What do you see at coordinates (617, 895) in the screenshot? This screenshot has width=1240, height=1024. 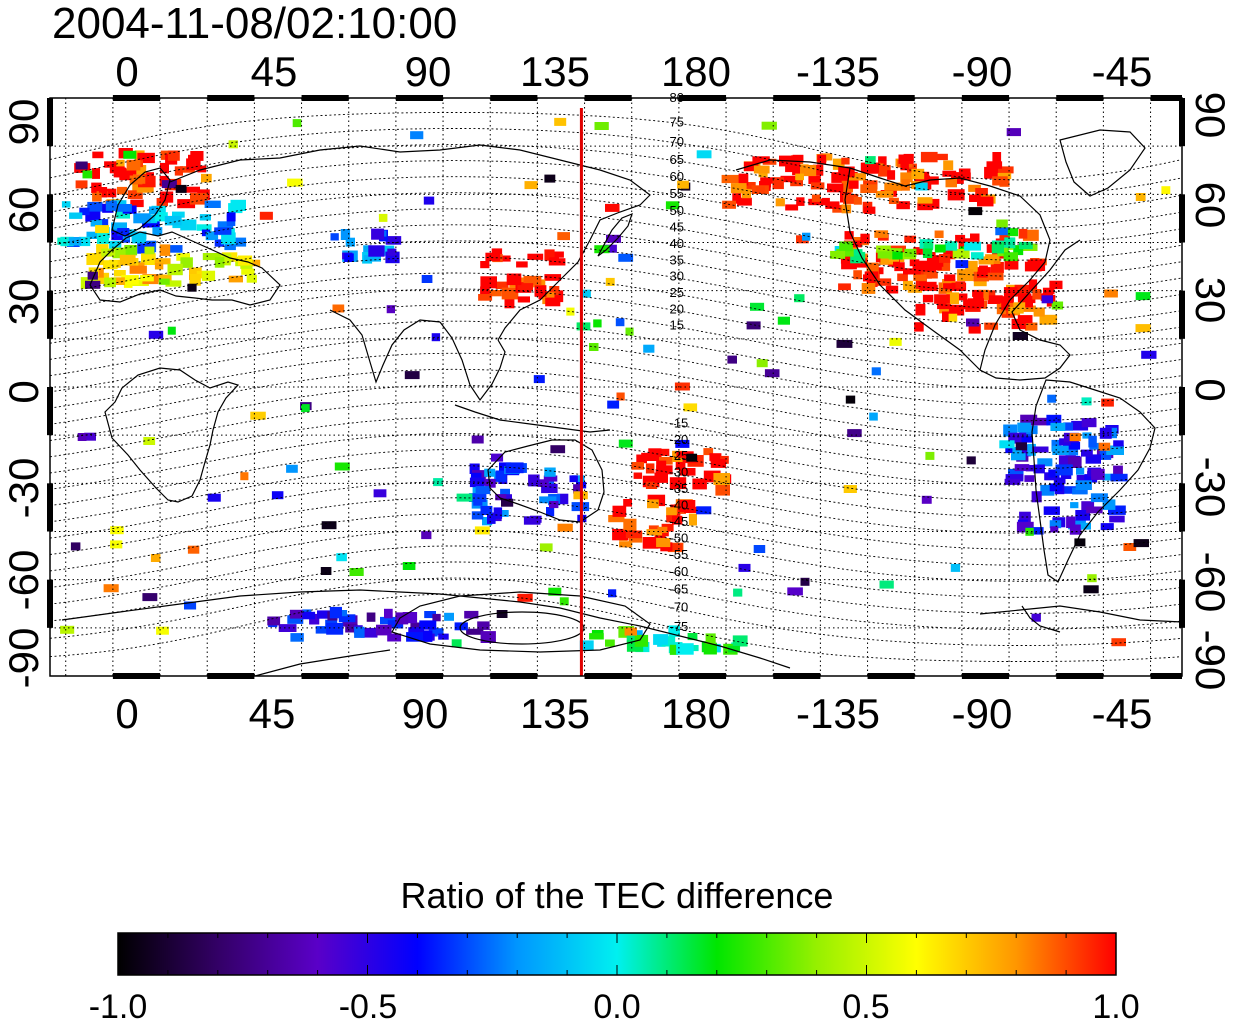 I see `colorbar-title: Ratio of the TEC difference` at bounding box center [617, 895].